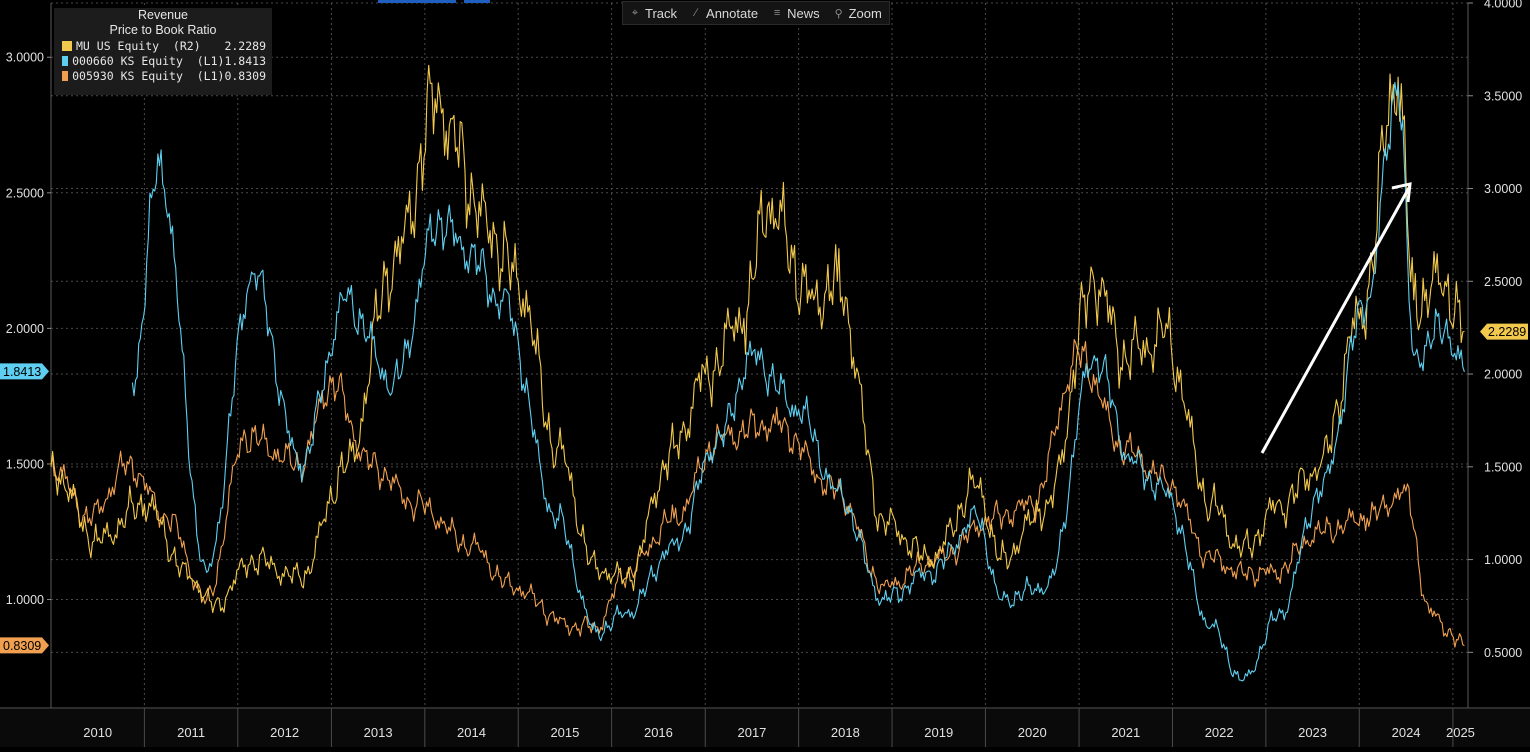 The height and width of the screenshot is (752, 1530). What do you see at coordinates (25, 58) in the screenshot?
I see `left-tick-label: 3.0000` at bounding box center [25, 58].